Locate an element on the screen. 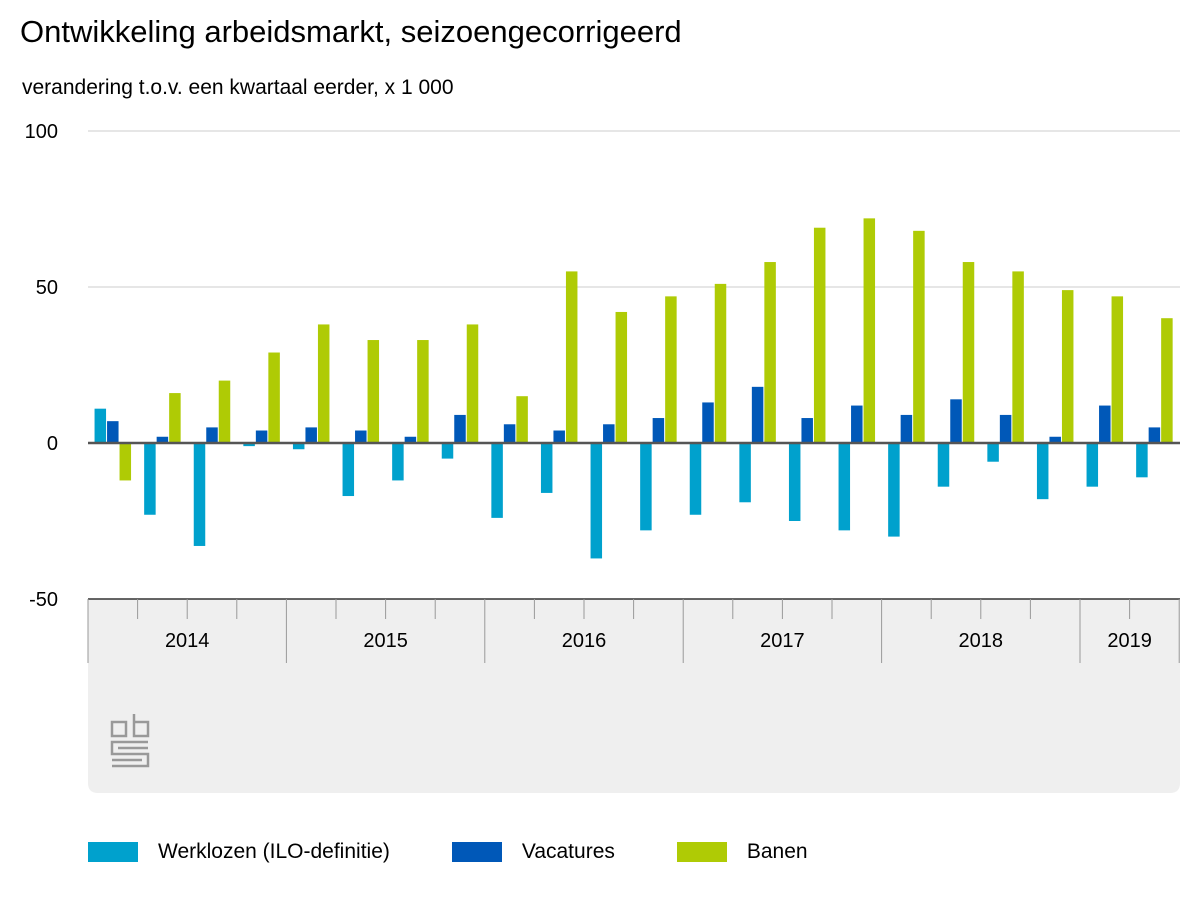 The height and width of the screenshot is (900, 1200). y-tick-label: 0 is located at coordinates (52, 444).